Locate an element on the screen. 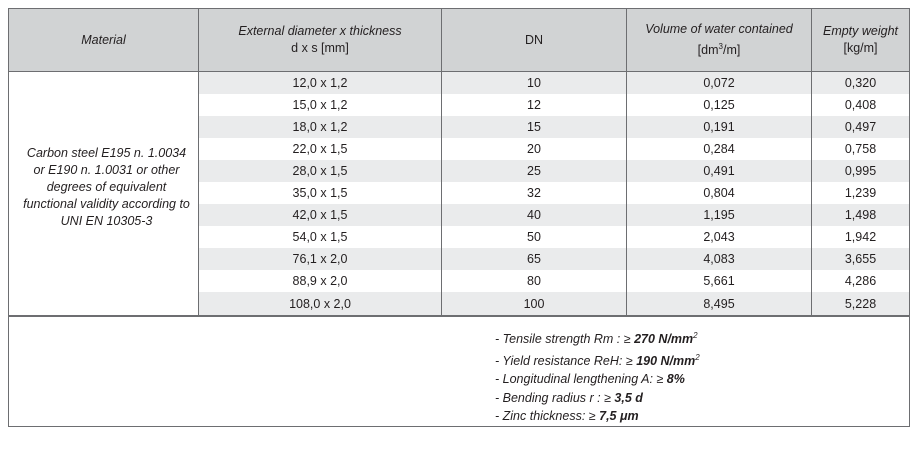 Image resolution: width=917 pixels, height=450 pixels. property-value: 8% is located at coordinates (674, 379).